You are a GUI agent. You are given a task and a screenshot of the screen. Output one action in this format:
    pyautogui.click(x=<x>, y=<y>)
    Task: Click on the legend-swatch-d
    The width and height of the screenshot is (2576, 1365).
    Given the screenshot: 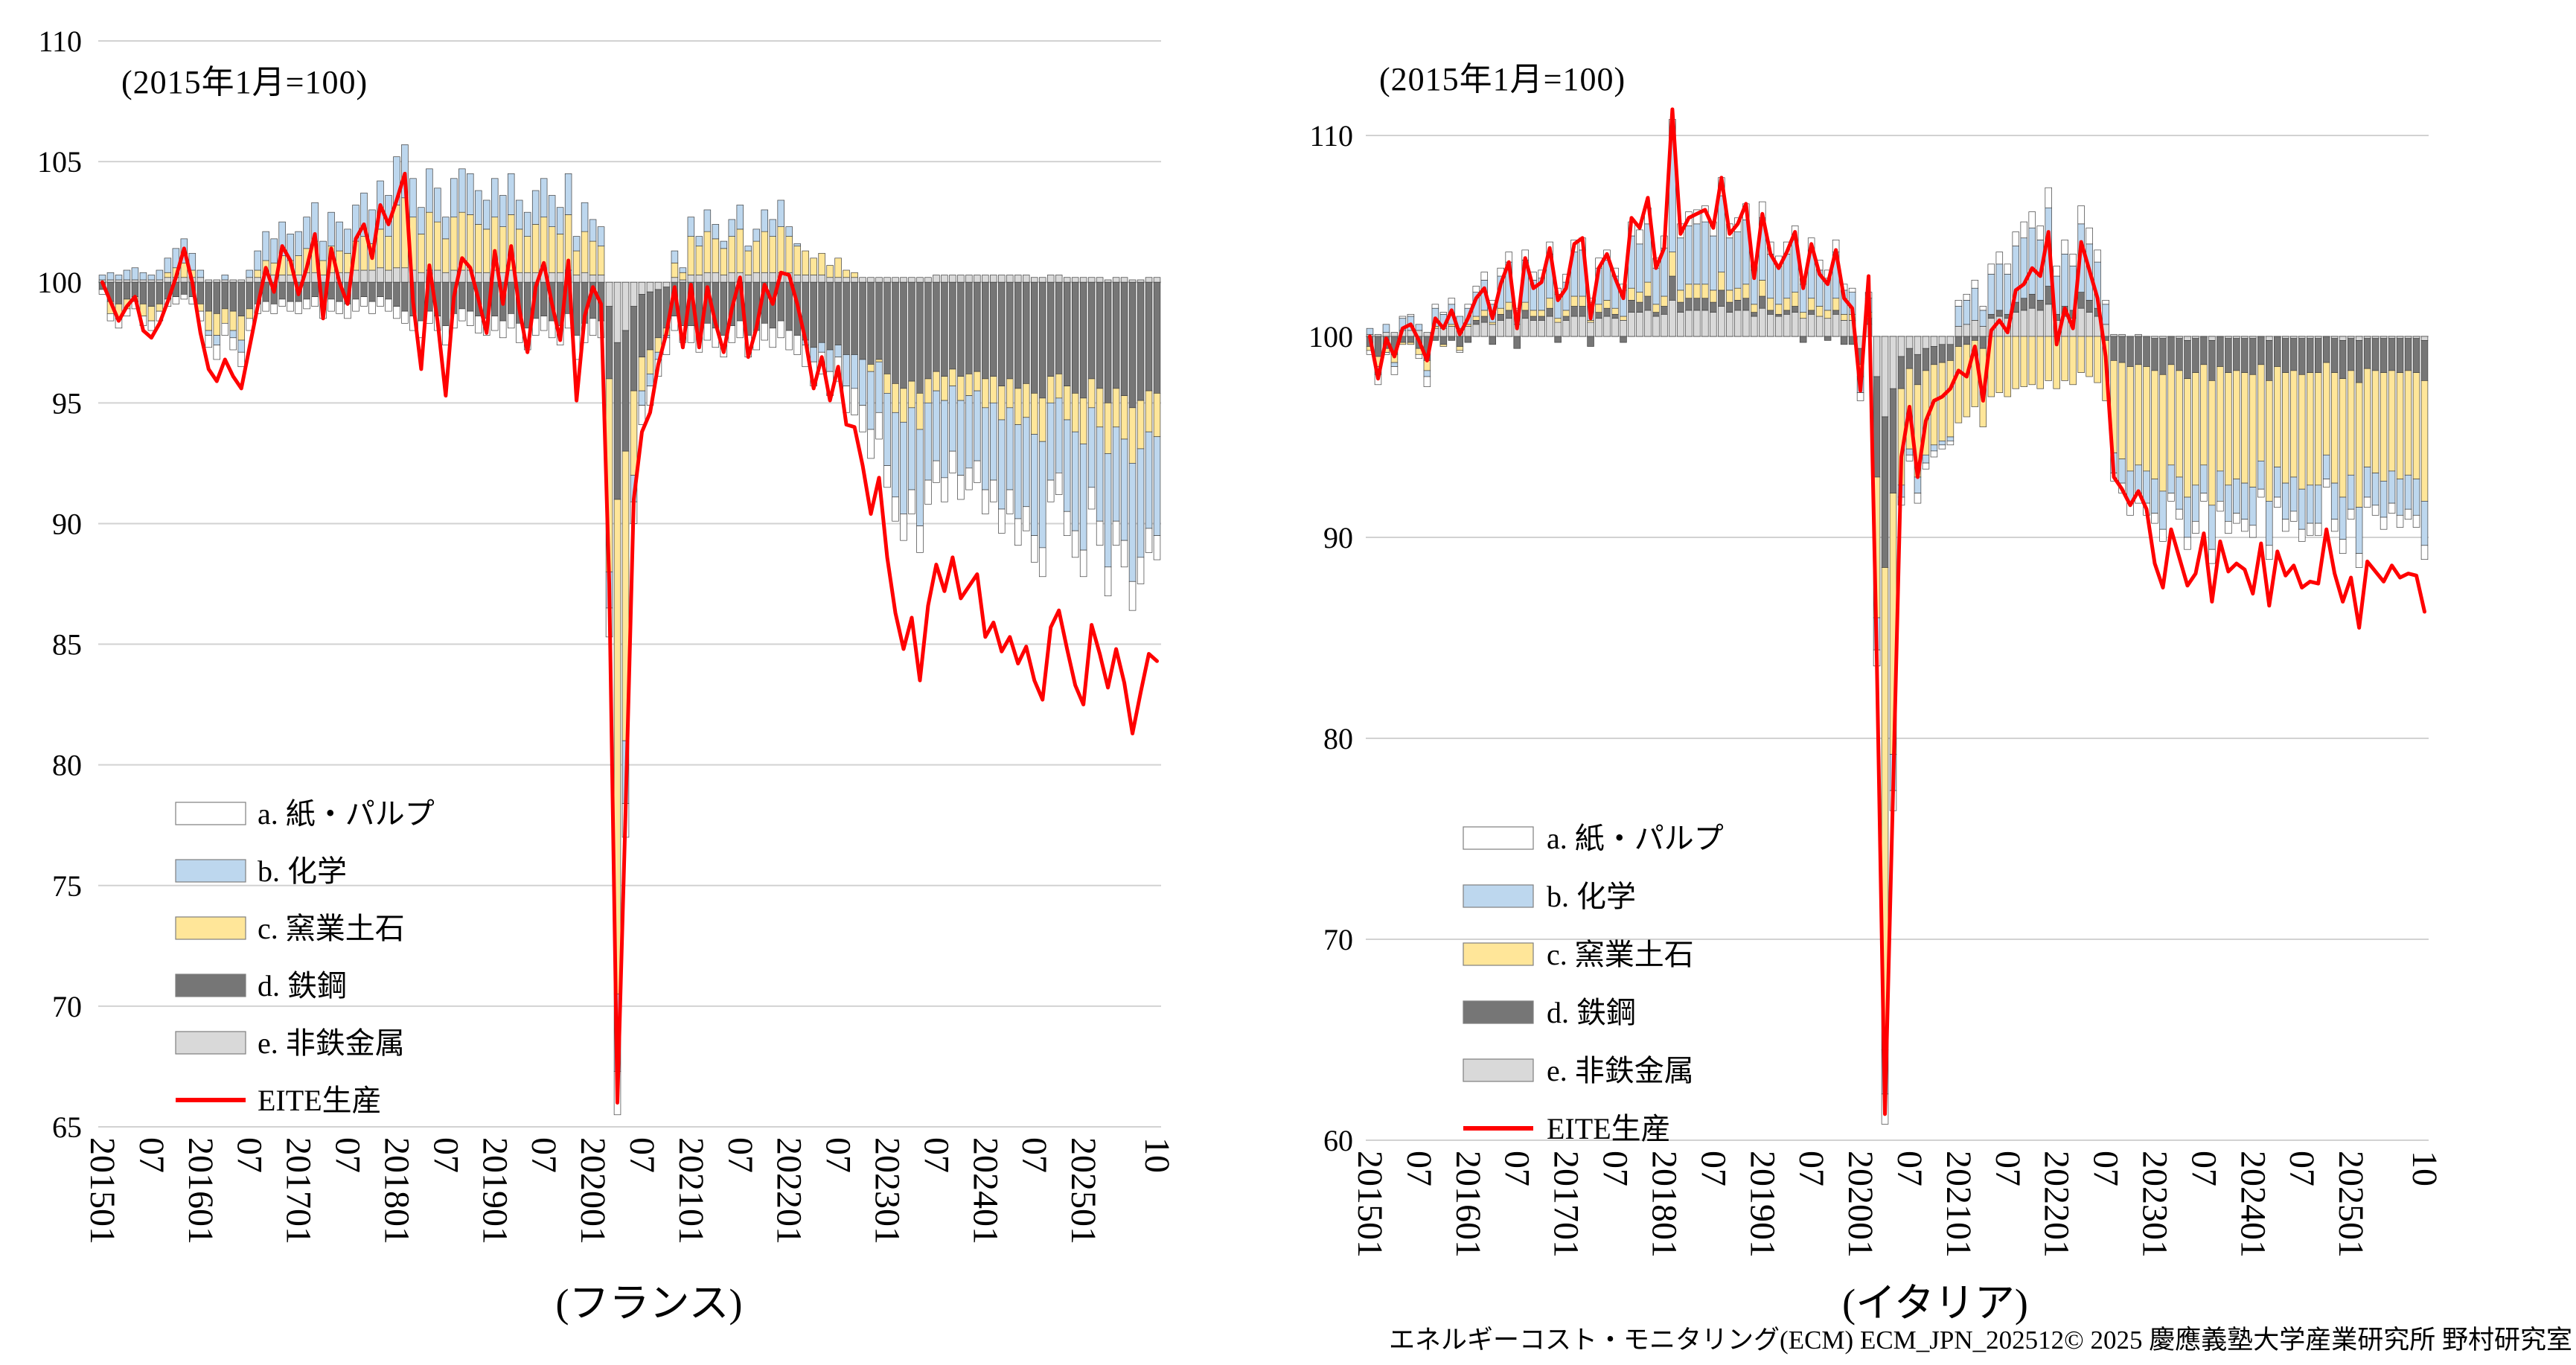 What is the action you would take?
    pyautogui.click(x=1498, y=1012)
    